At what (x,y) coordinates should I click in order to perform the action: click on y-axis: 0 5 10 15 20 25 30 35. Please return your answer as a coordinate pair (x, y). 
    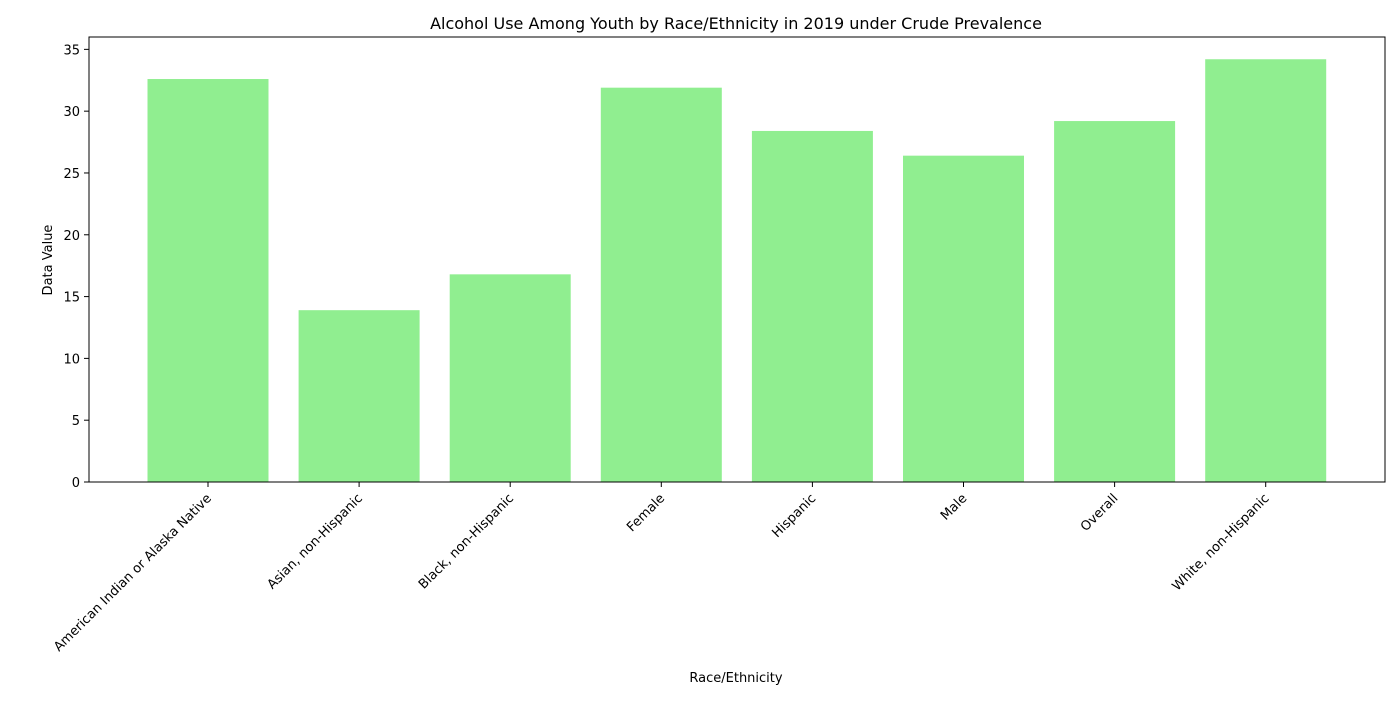
    Looking at the image, I should click on (76, 267).